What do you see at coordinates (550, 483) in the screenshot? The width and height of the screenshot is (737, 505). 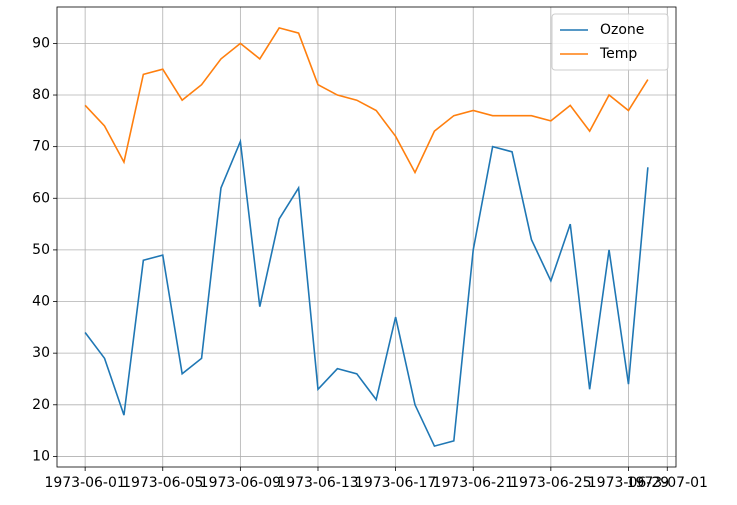 I see `x-tick-label: 1973-06-25` at bounding box center [550, 483].